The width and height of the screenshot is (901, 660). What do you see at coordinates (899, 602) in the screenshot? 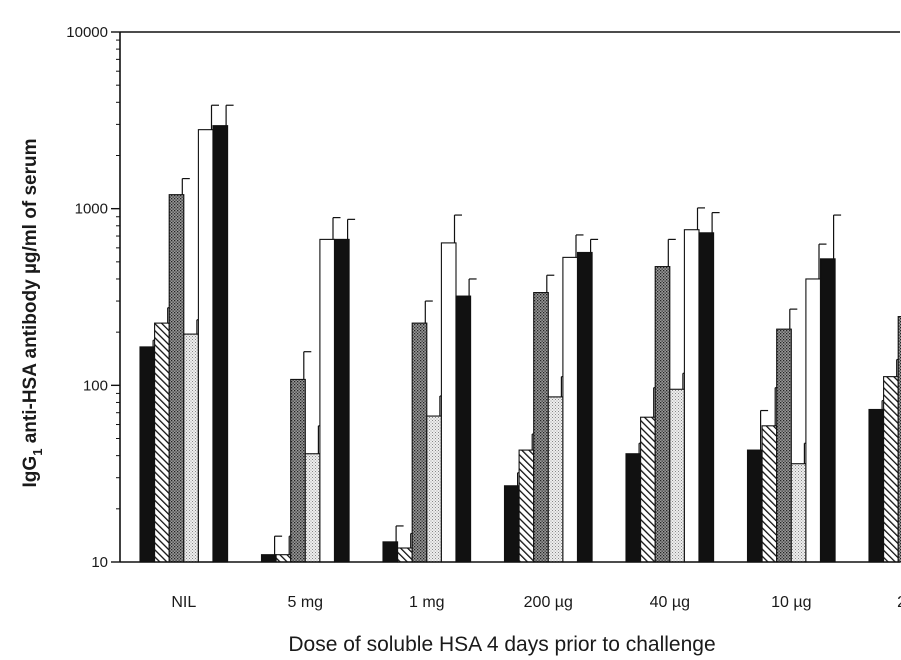
I see `x-tick-label: 2 µg` at bounding box center [899, 602].